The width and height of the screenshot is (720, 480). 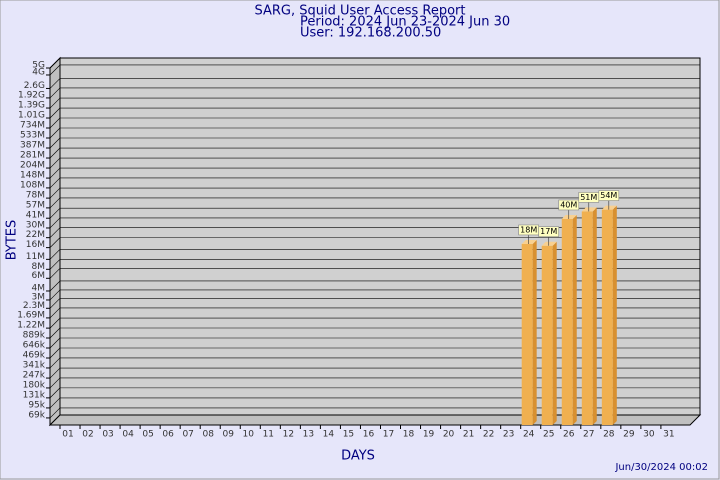 What do you see at coordinates (38, 72) in the screenshot?
I see `y-tick-label: 4G` at bounding box center [38, 72].